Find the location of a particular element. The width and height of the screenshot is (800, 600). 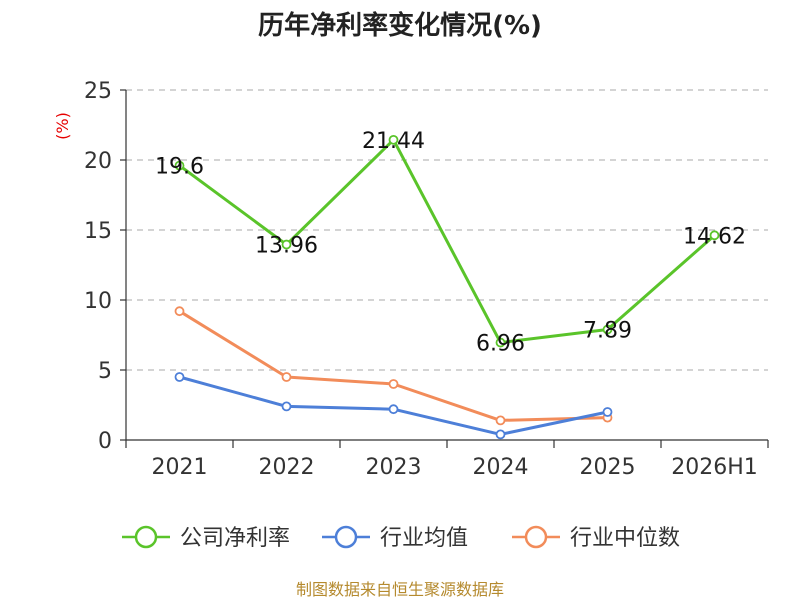

chart-title: 历年净利率变化情况(%) is located at coordinates (400, 25).